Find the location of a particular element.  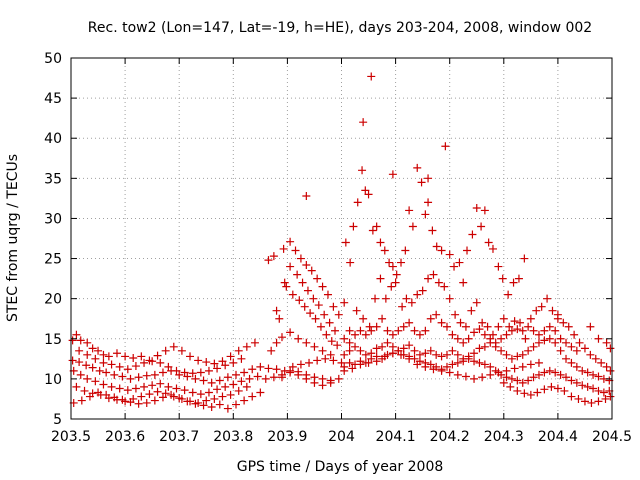

y-tick-label: 30 is located at coordinates (53, 219).